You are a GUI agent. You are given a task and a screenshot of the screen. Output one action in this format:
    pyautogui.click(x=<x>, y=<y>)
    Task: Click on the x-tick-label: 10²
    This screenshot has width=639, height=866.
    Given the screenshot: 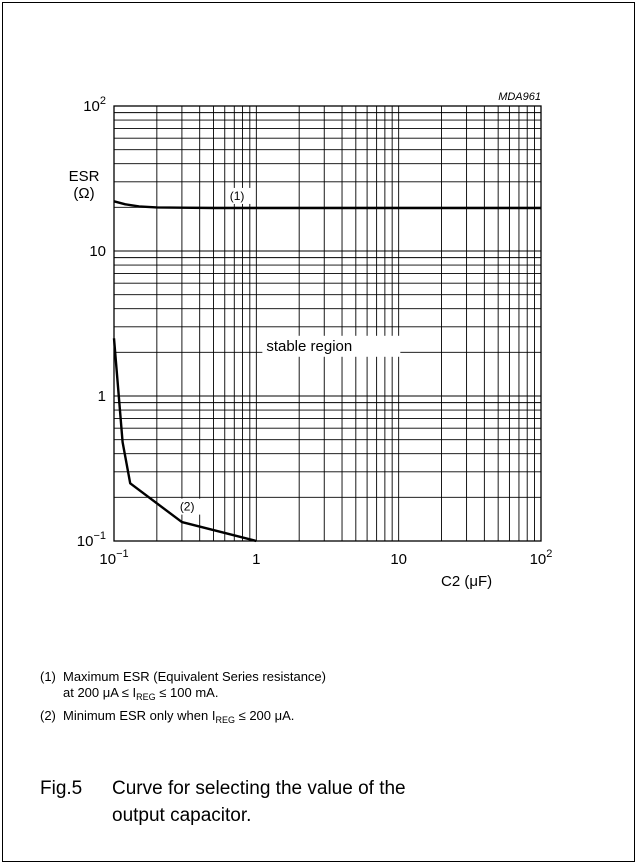 What is the action you would take?
    pyautogui.click(x=541, y=558)
    